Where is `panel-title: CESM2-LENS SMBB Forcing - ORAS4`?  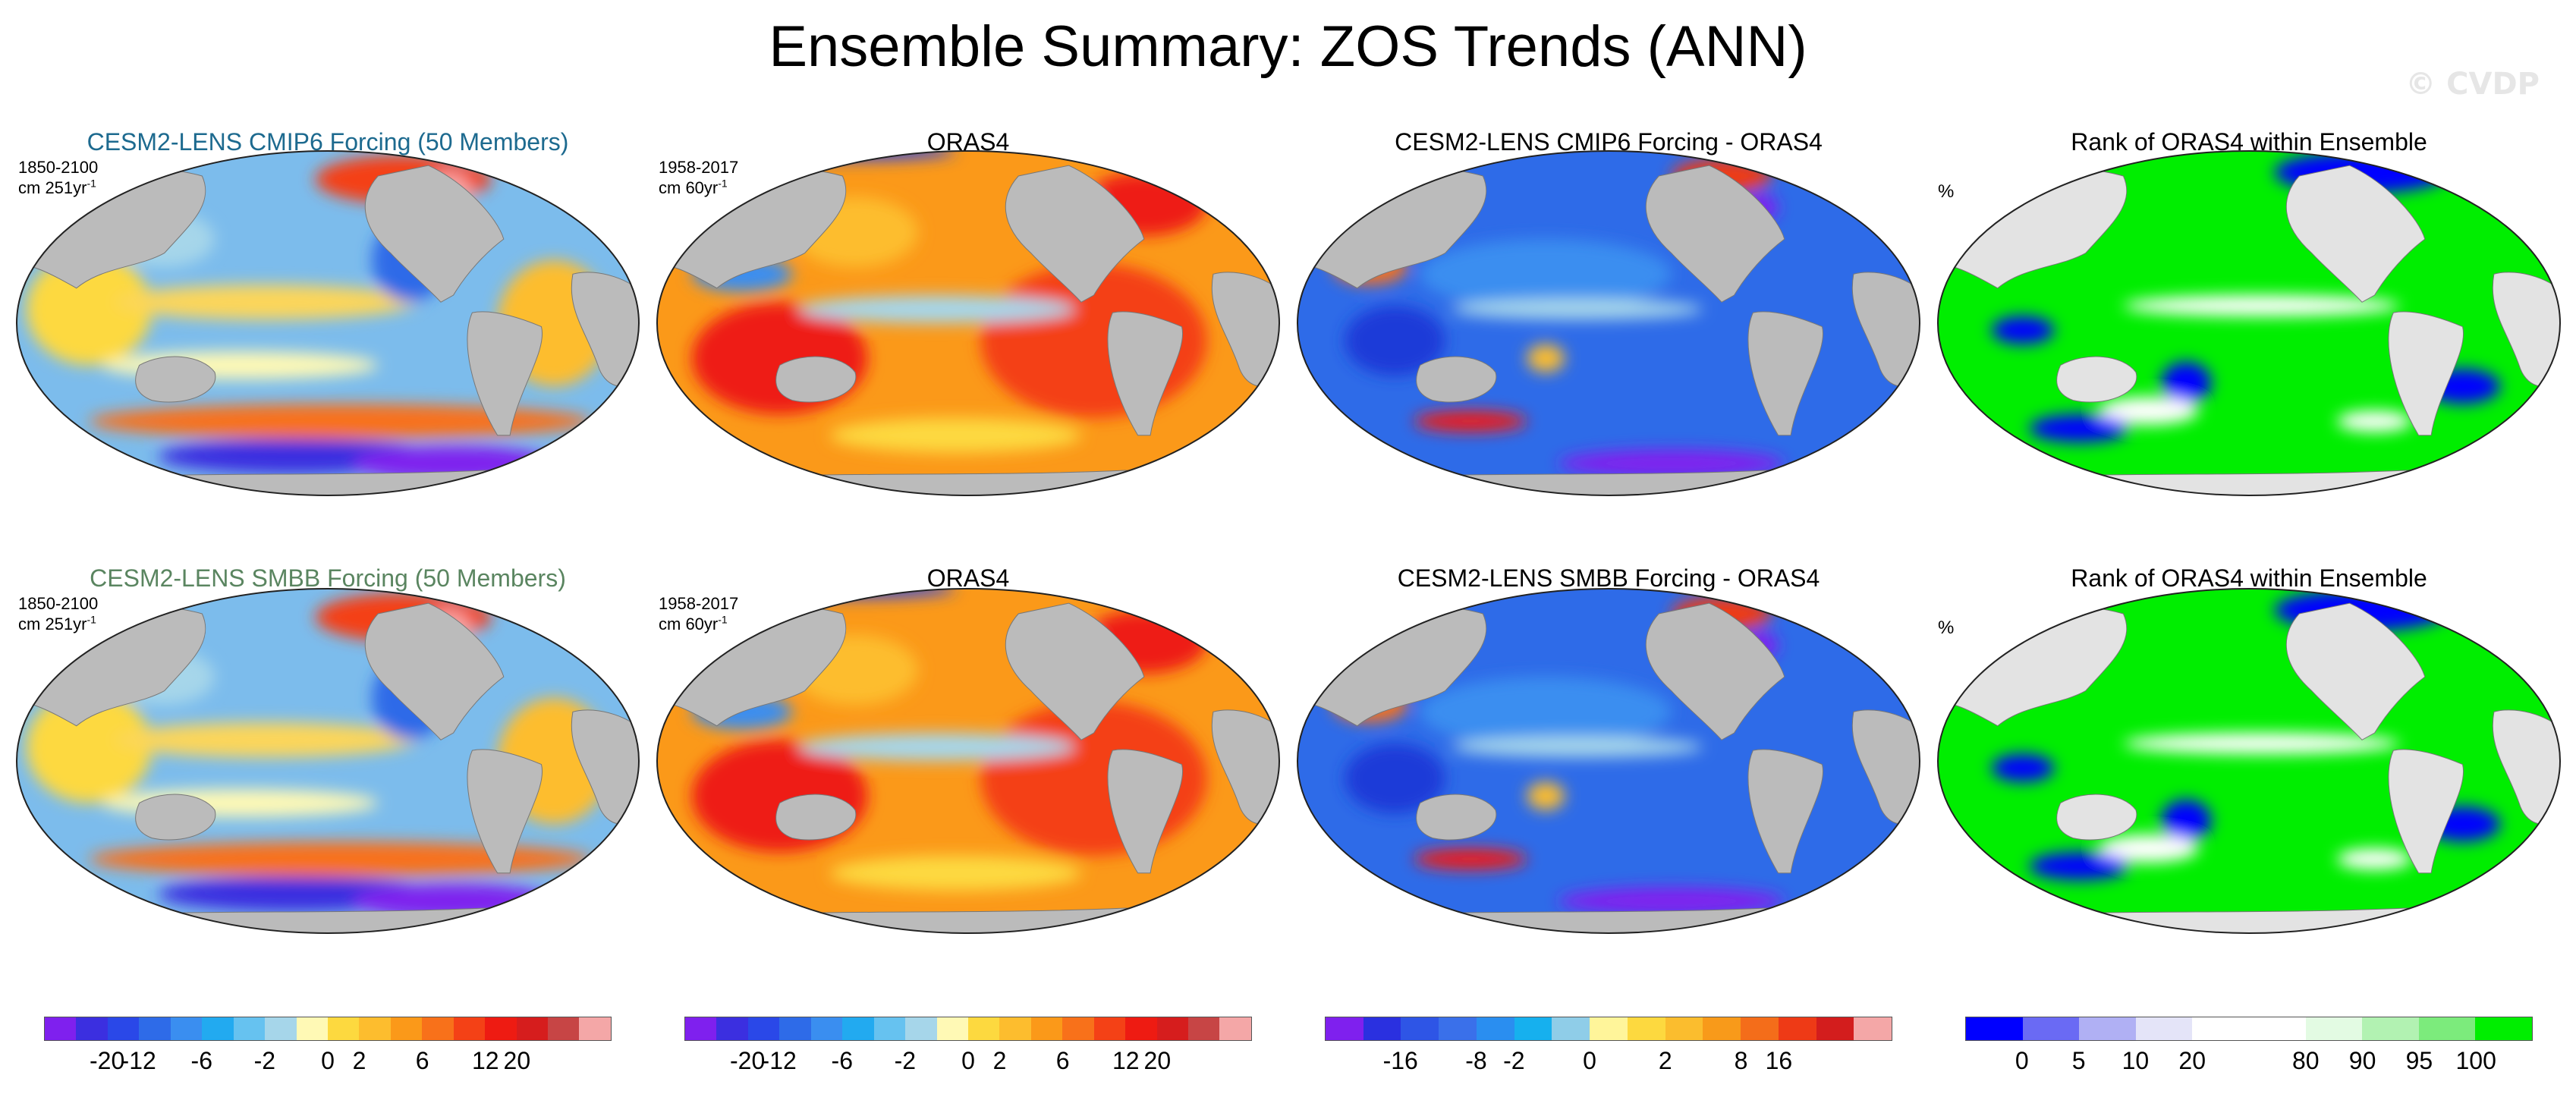
panel-title: CESM2-LENS SMBB Forcing - ORAS4 is located at coordinates (1608, 578).